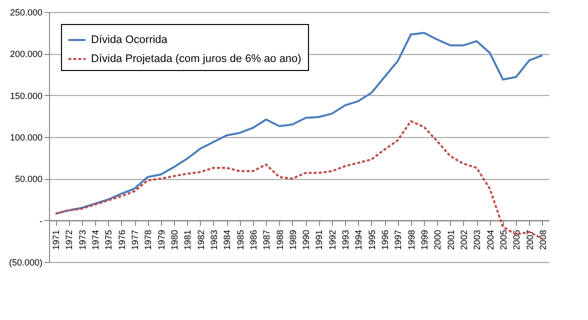  I want to click on y-tick-label: (50.000), so click(25, 263).